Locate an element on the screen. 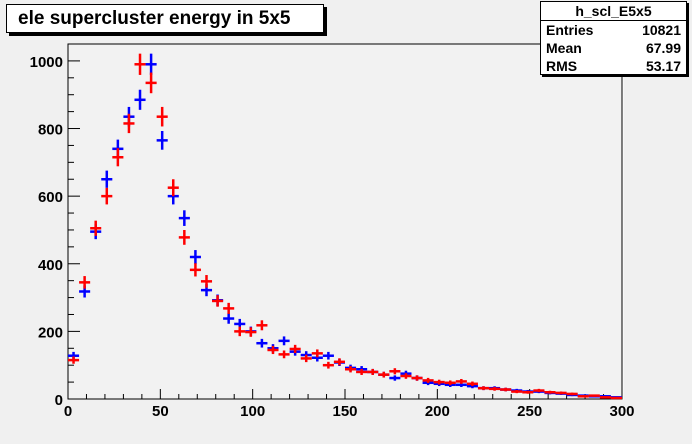 This screenshot has height=444, width=692. y-tick-label: 0 is located at coordinates (59, 400).